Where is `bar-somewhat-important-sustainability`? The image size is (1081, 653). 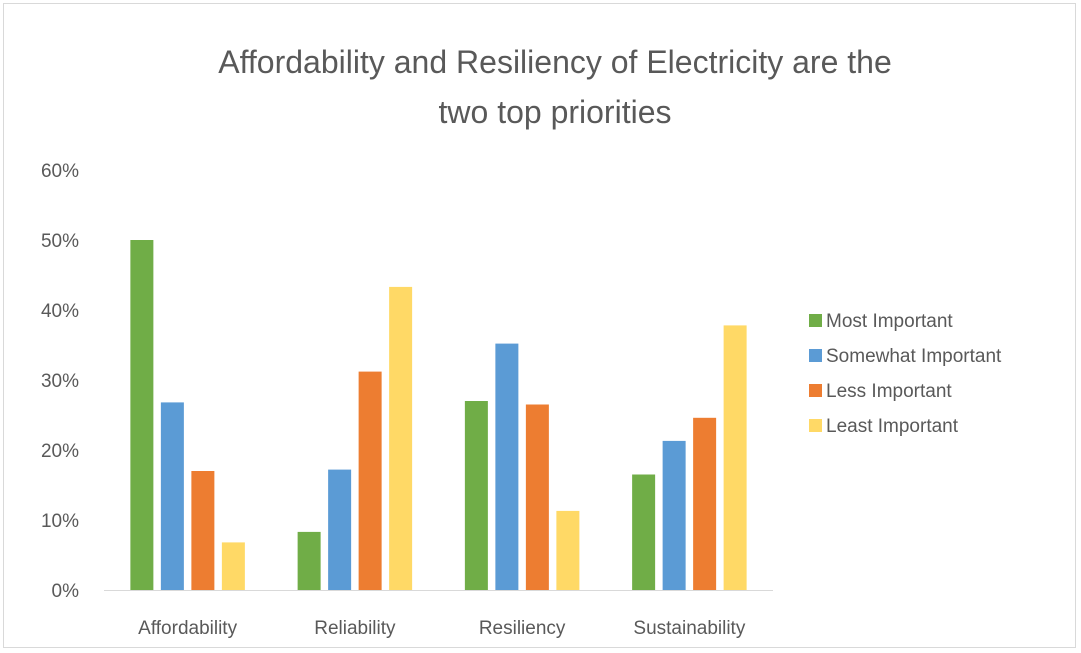
bar-somewhat-important-sustainability is located at coordinates (674, 515).